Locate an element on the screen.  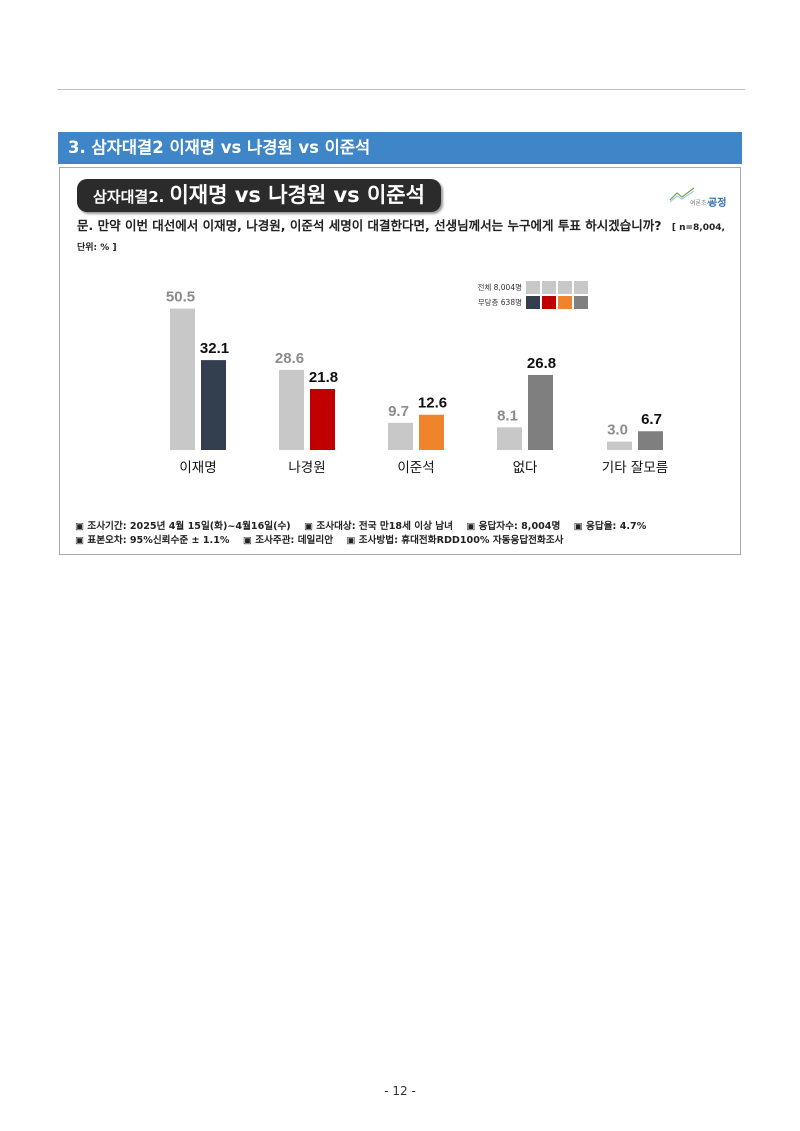
category-label-2: 이준석 is located at coordinates (415, 468).